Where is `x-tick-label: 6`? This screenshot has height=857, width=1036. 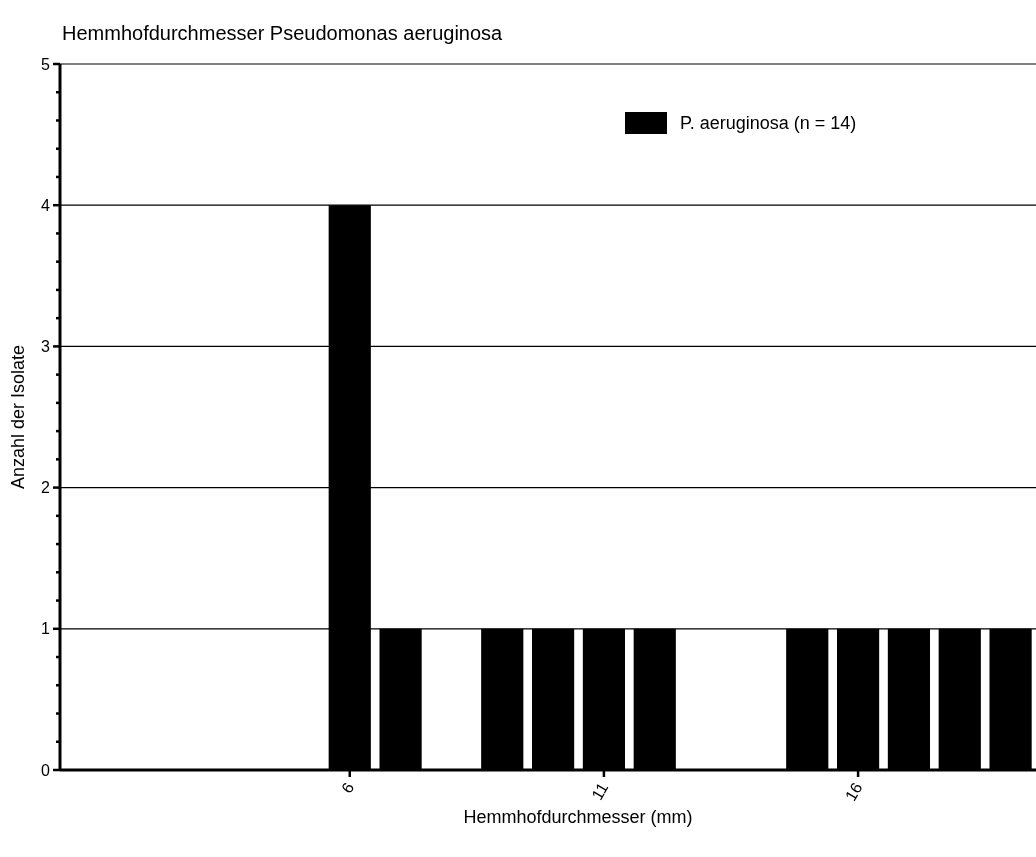
x-tick-label: 6 is located at coordinates (348, 788).